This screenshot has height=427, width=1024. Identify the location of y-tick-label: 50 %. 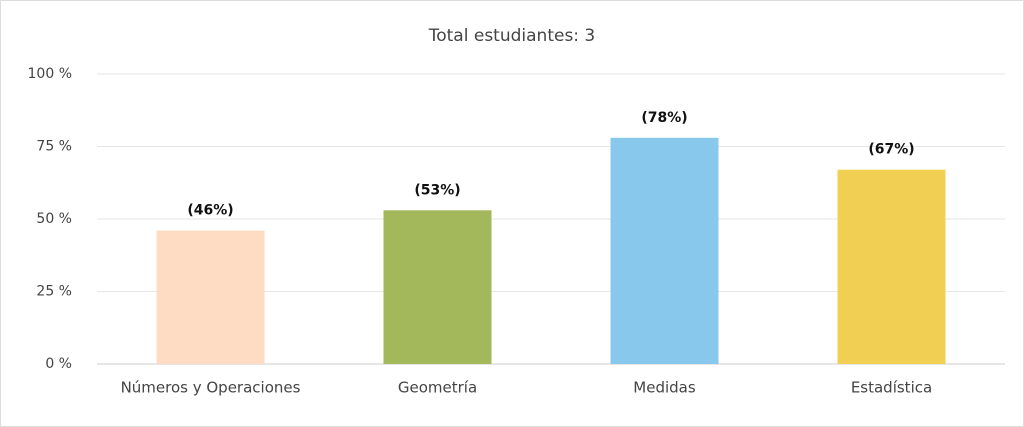
(54, 219).